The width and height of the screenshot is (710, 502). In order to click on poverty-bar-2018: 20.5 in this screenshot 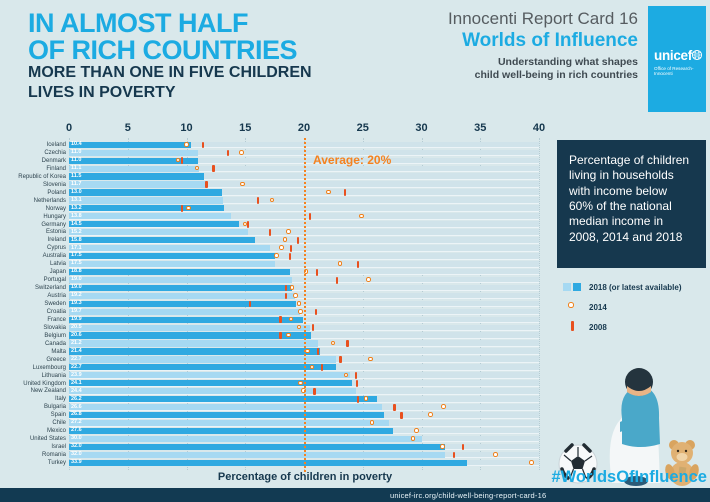, I will do `click(189, 328)`.